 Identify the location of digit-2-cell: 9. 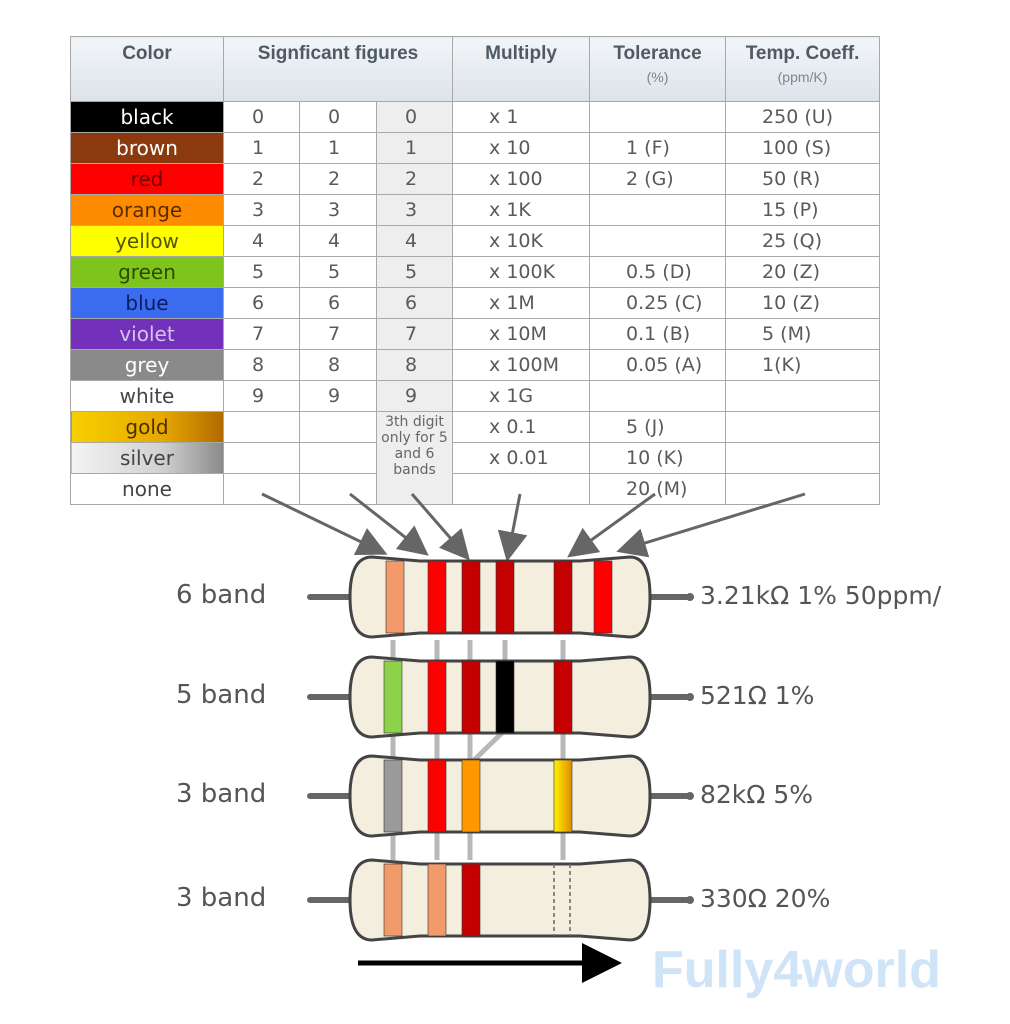
(338, 396).